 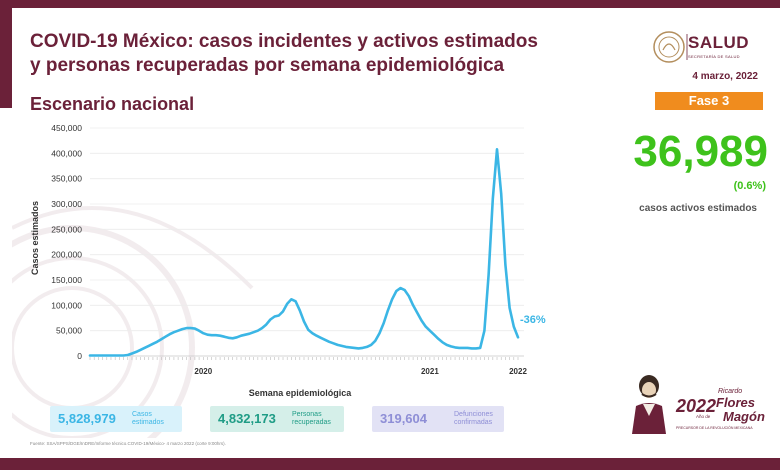 What do you see at coordinates (66, 128) in the screenshot?
I see `y-tick-label: 450,000` at bounding box center [66, 128].